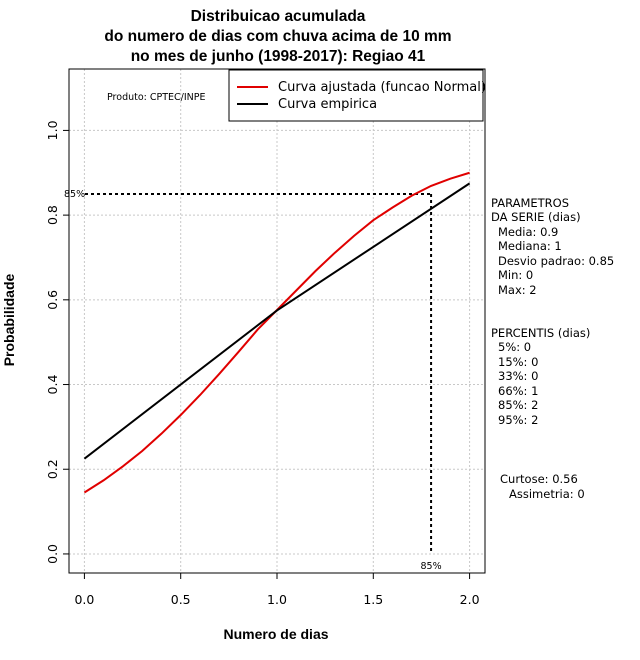 The image size is (640, 660). Describe the element at coordinates (52, 215) in the screenshot. I see `y-tick-label-4: 0.8` at that location.